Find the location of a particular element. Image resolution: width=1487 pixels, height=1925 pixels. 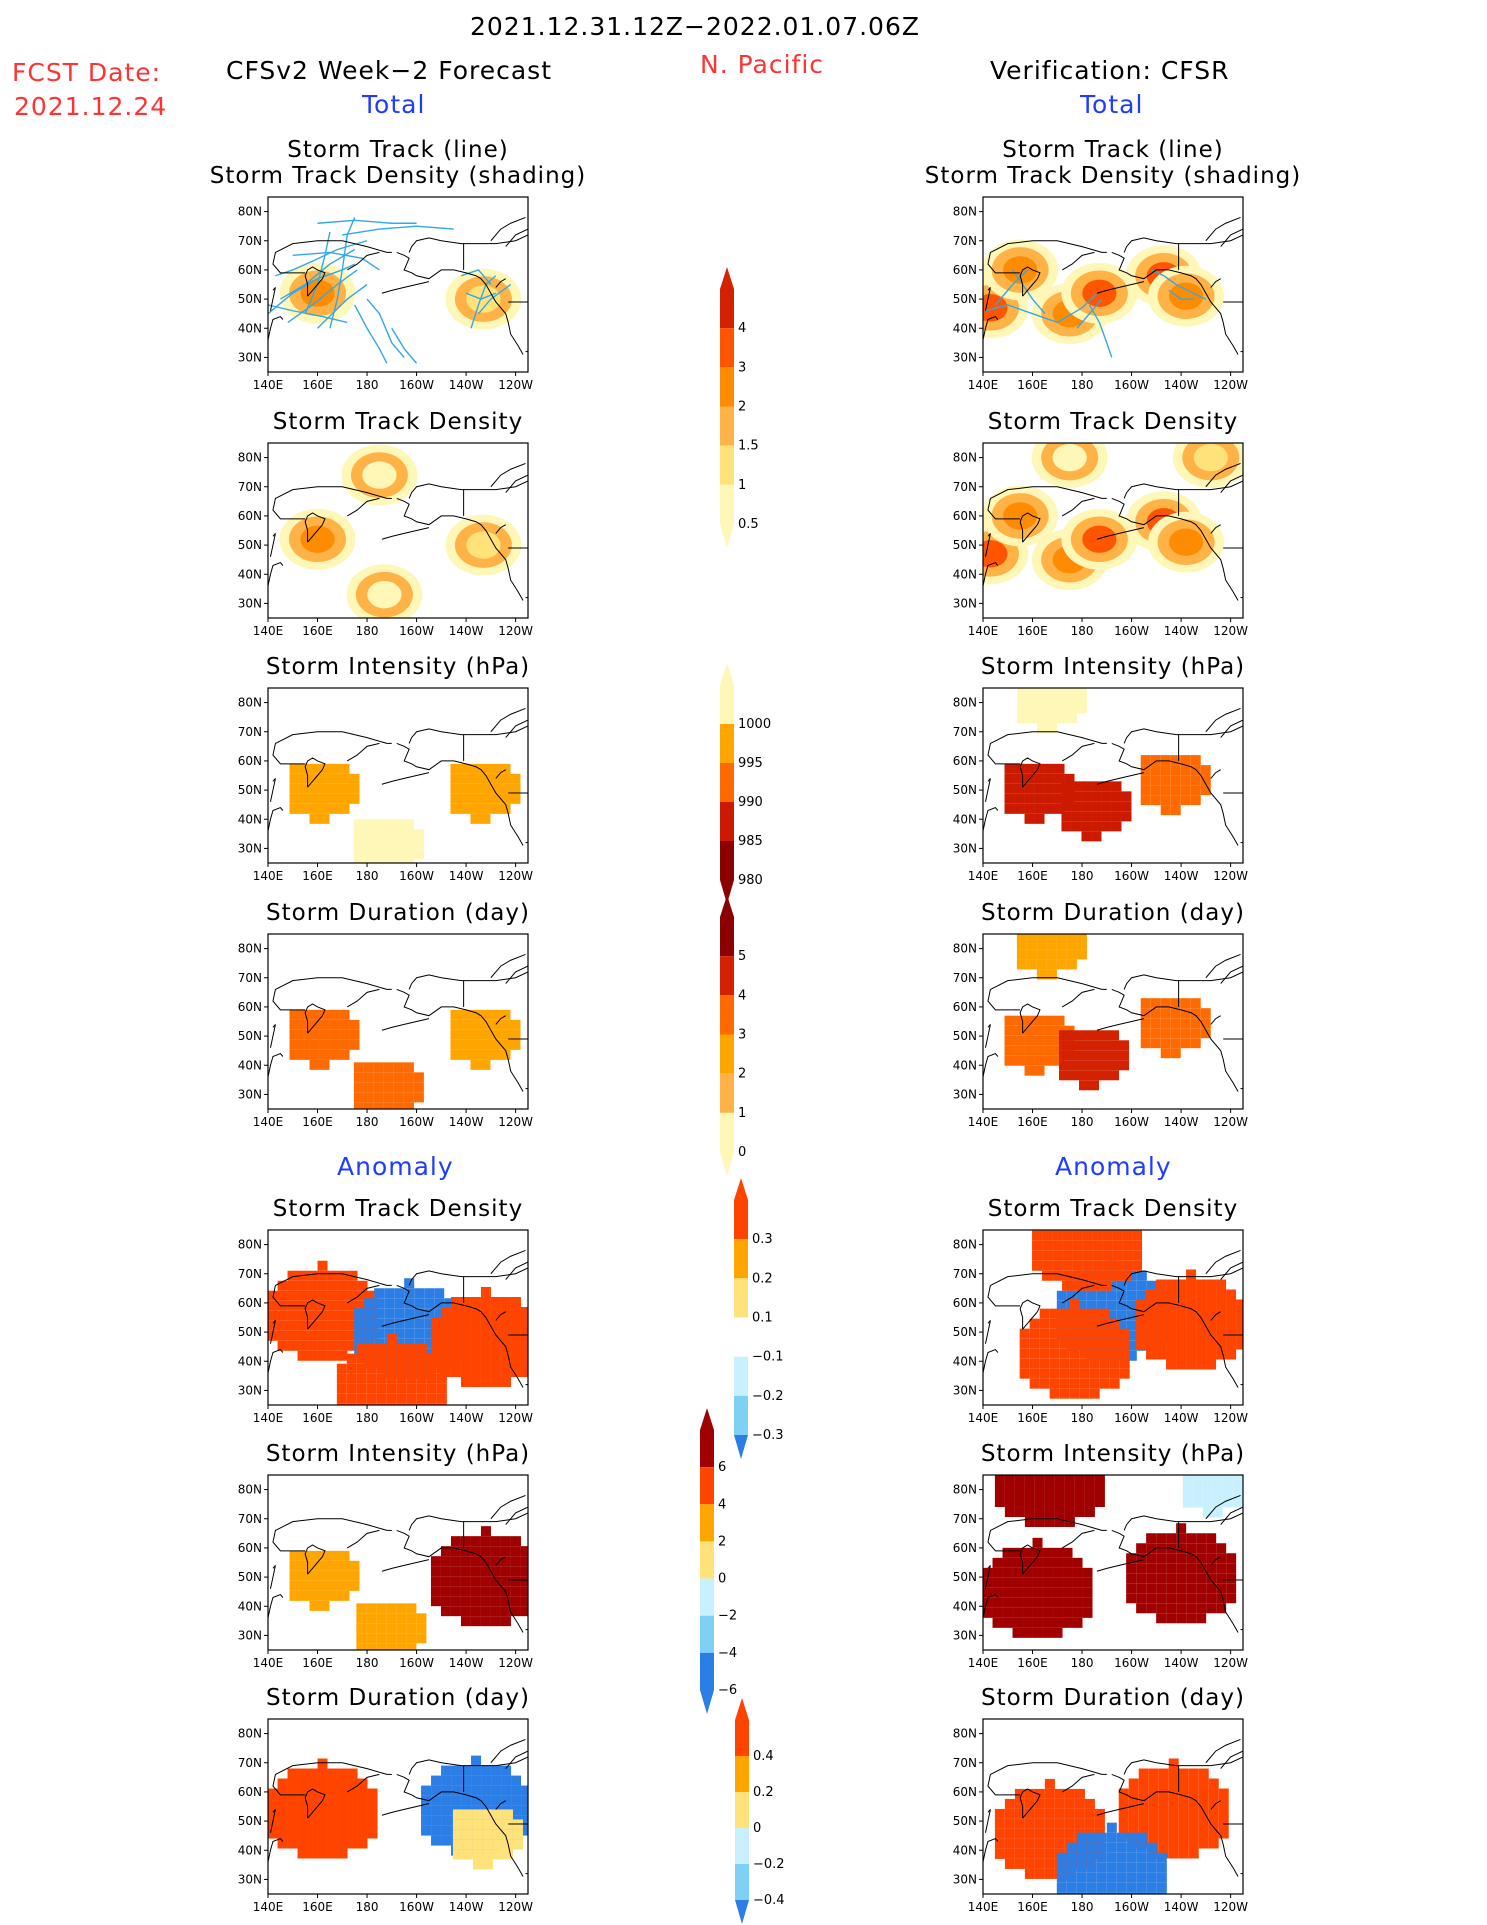

colorbar-bottom-arrow is located at coordinates (727, 536).